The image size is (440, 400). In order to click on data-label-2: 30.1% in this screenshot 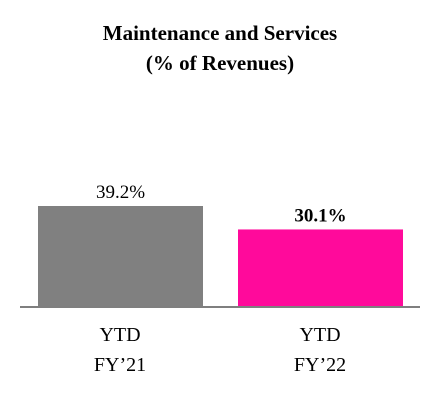, I will do `click(320, 215)`.